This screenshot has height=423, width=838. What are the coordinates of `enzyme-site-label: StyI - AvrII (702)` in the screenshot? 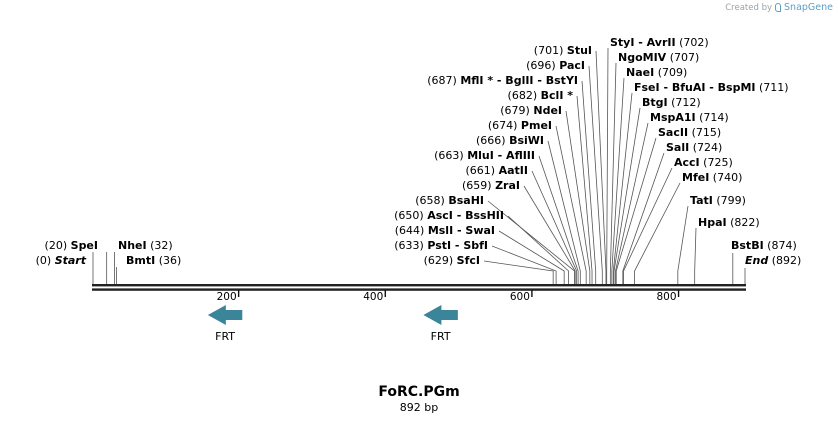 It's located at (659, 42).